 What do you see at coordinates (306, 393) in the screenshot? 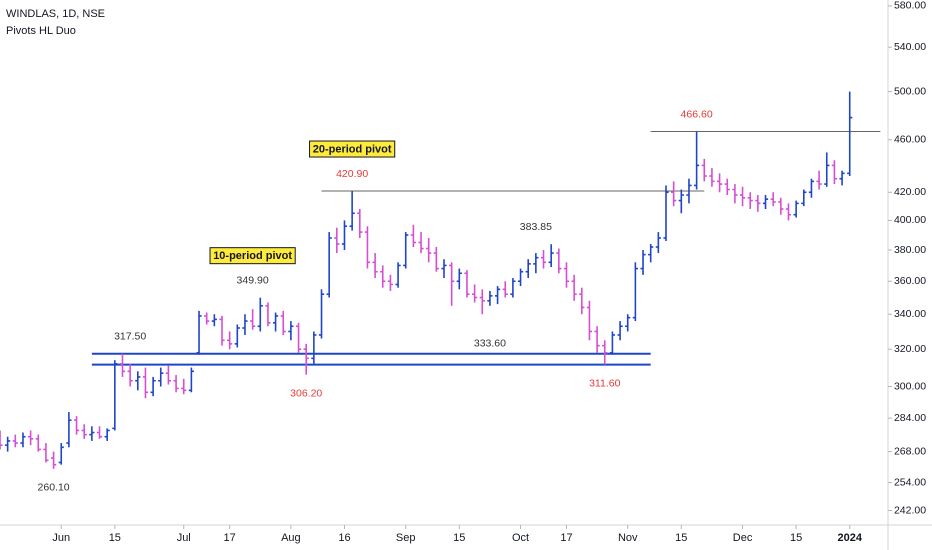
I see `pivot-label: 306.20` at bounding box center [306, 393].